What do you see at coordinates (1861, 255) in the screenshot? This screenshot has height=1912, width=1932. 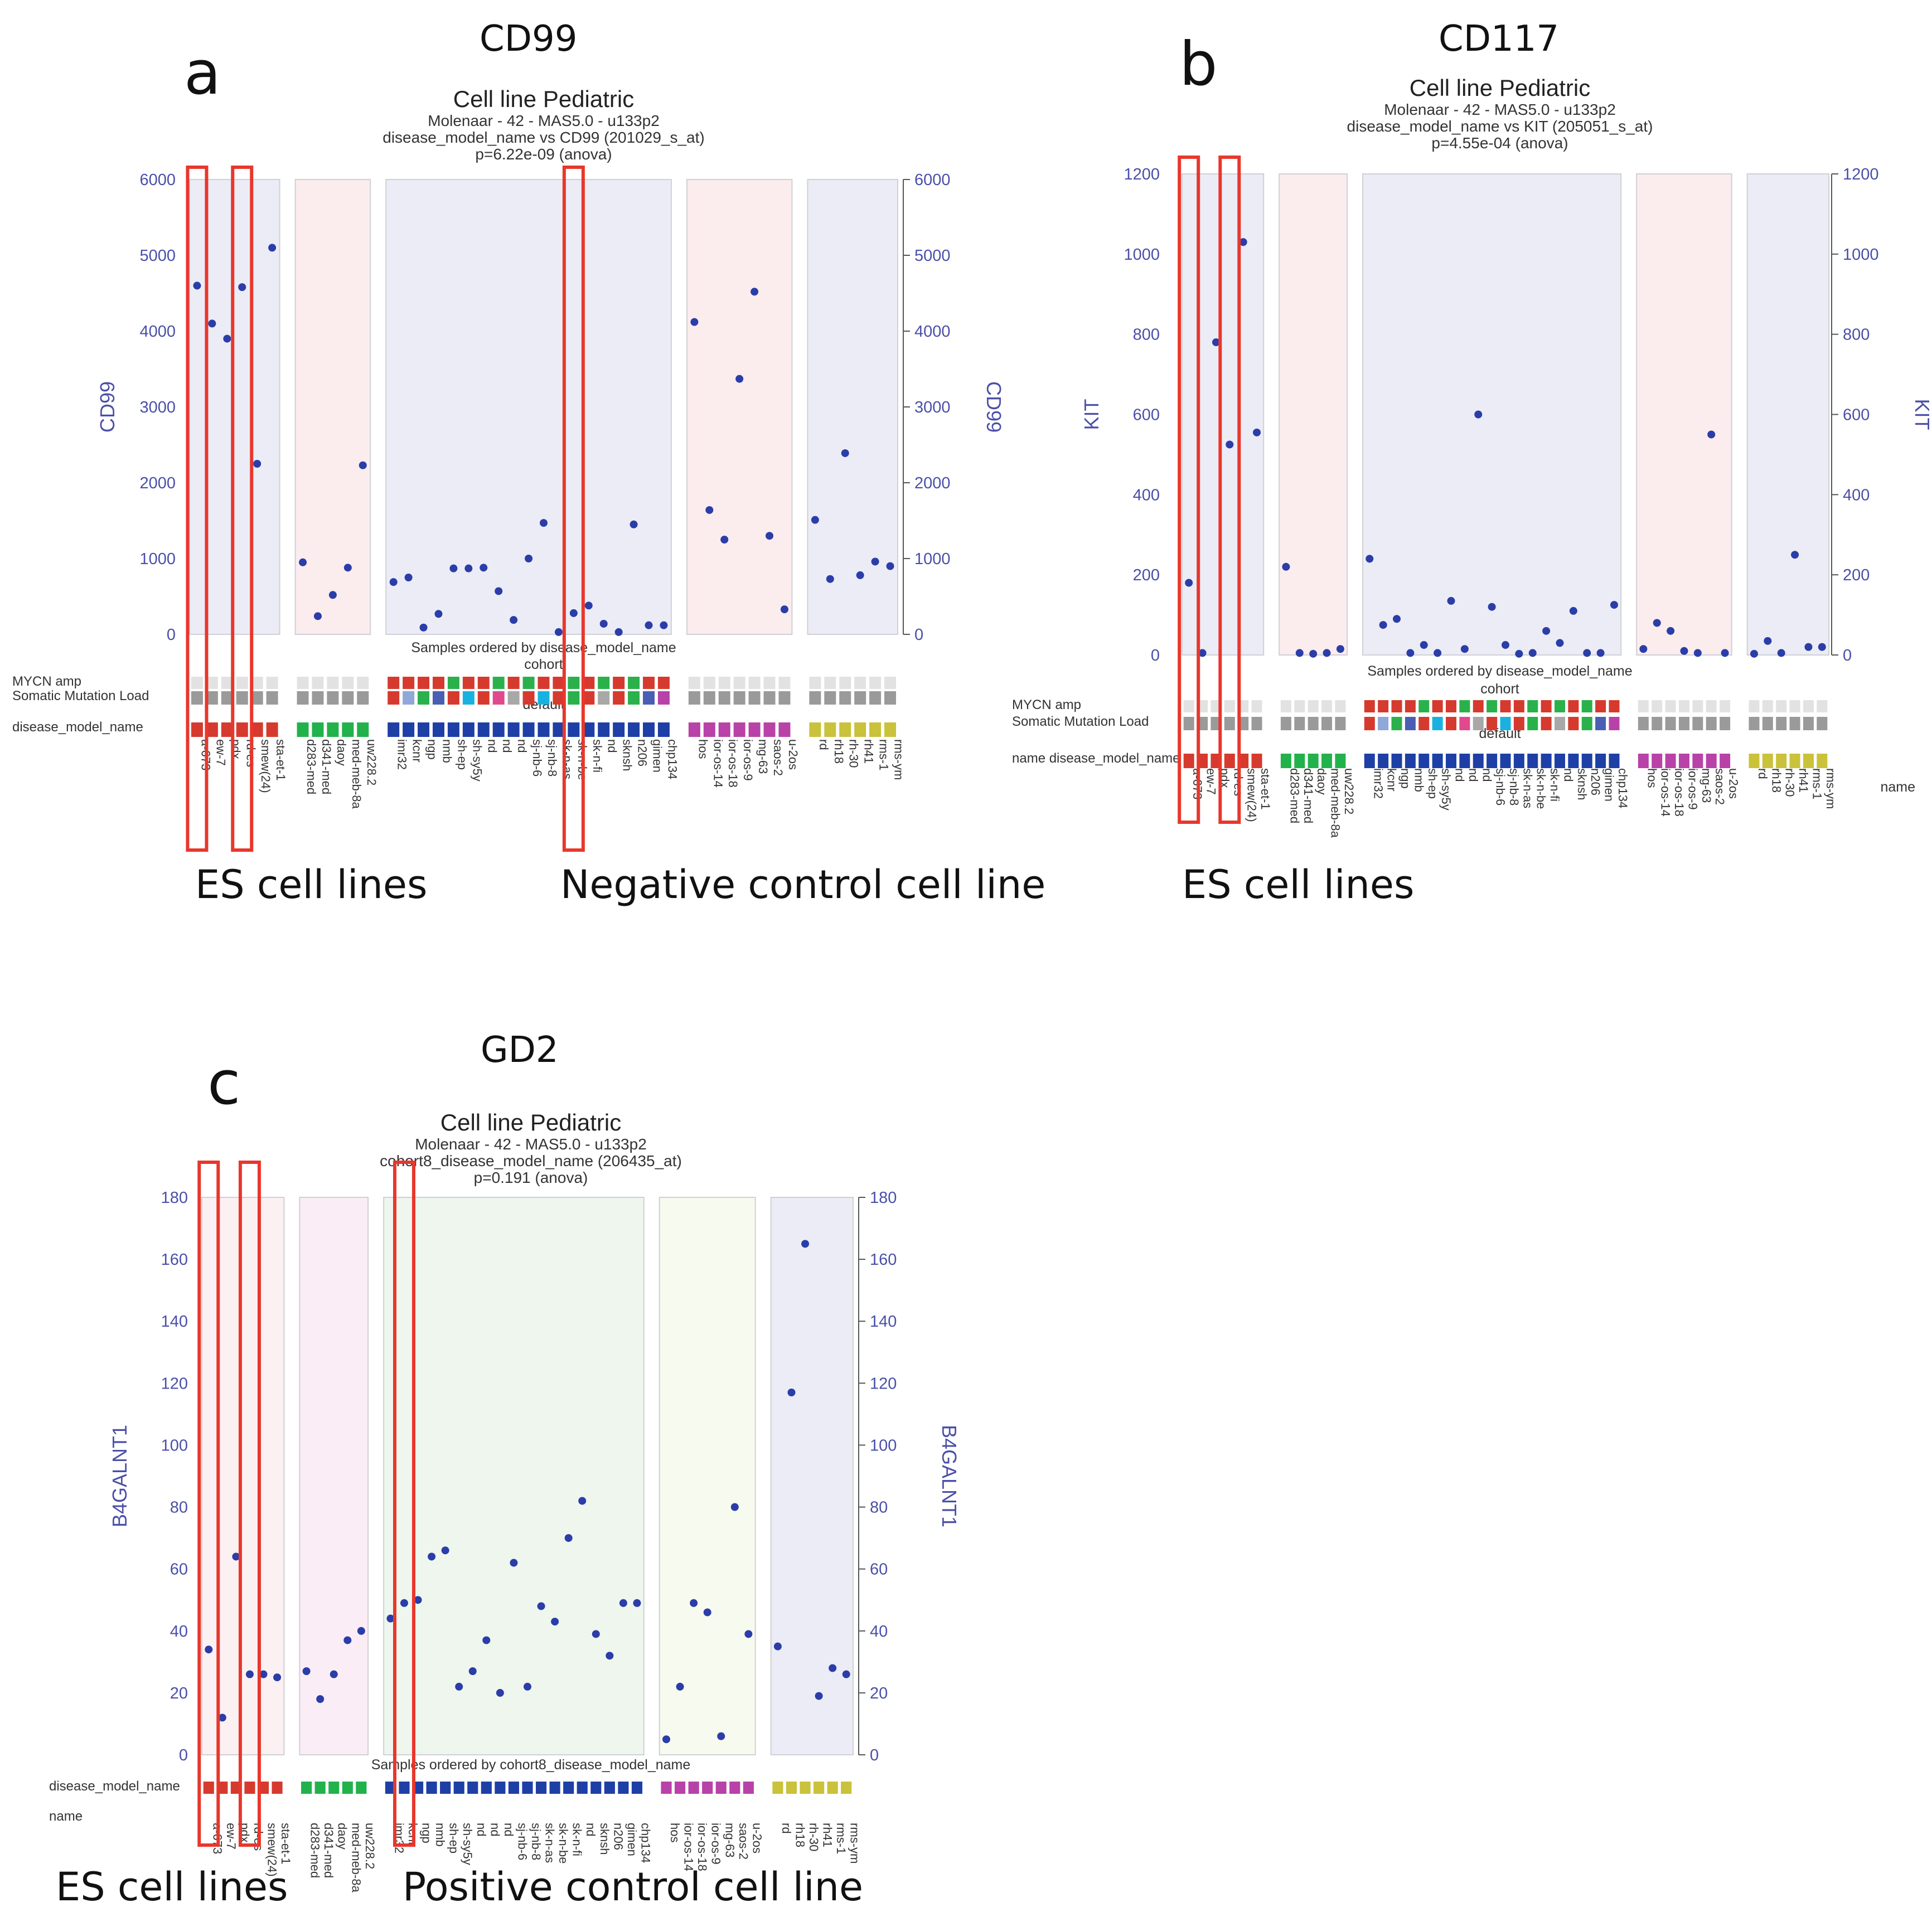 I see `y-tick-label-right: 1000` at bounding box center [1861, 255].